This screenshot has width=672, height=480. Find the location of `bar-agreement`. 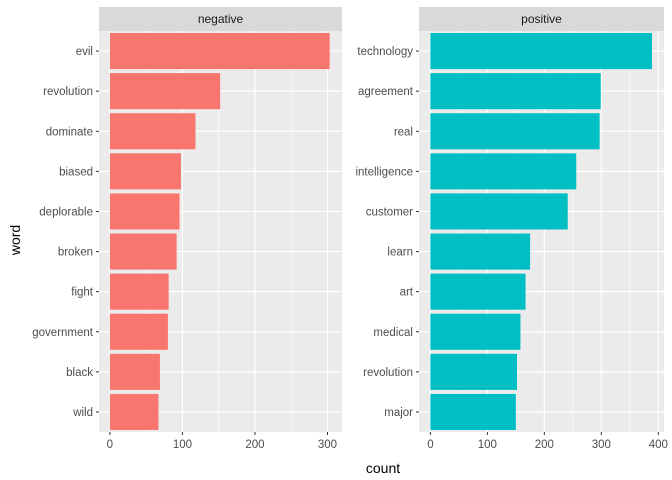

bar-agreement is located at coordinates (515, 91).